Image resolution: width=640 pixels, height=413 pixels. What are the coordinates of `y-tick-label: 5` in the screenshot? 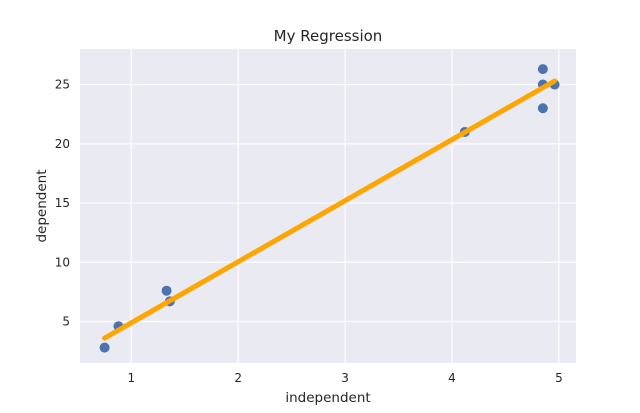 It's located at (66, 322).